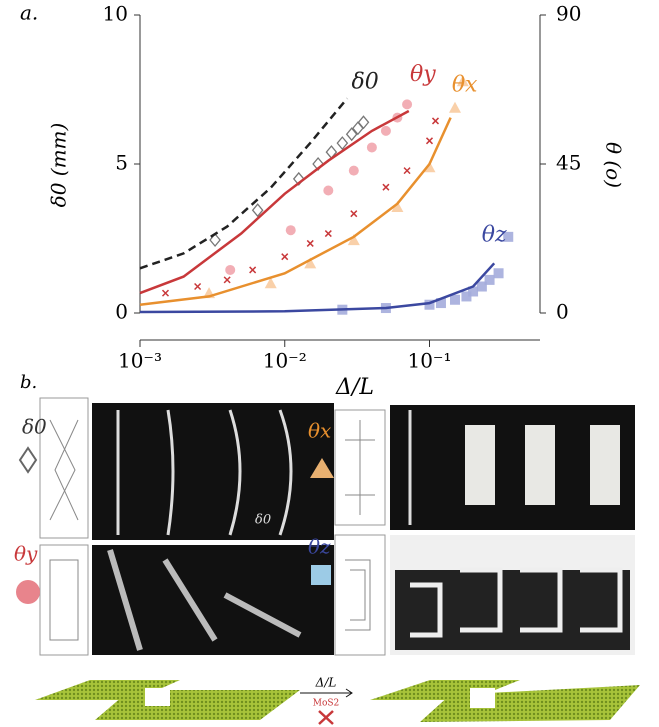 The width and height of the screenshot is (659, 727). I want to click on photo-annotation: δ0, so click(263, 520).